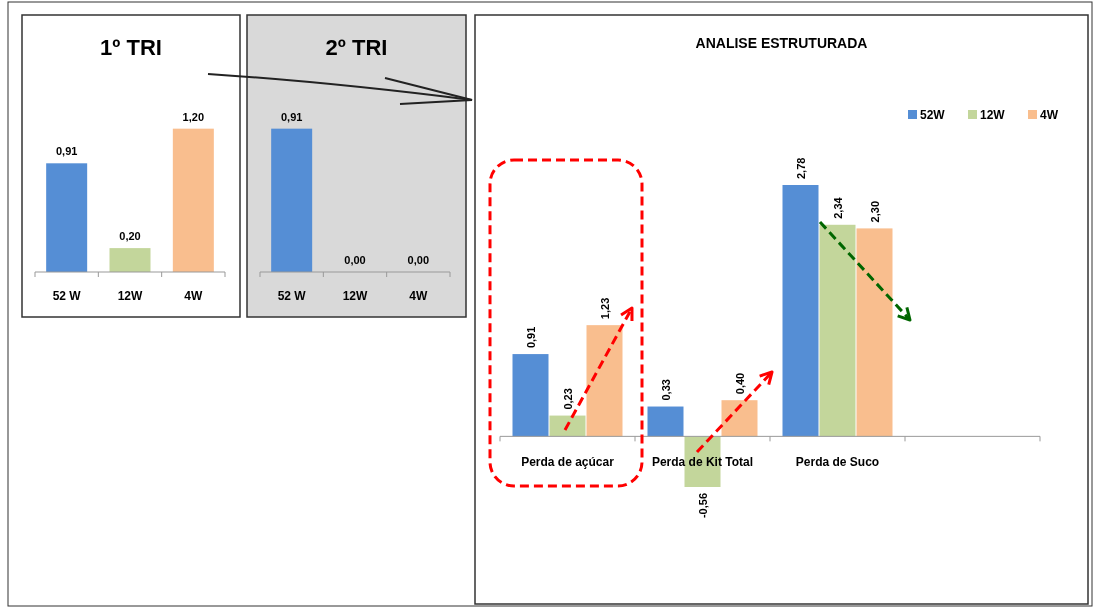 This screenshot has height=608, width=1095. What do you see at coordinates (131, 47) in the screenshot?
I see `chart-title: 1º TRI` at bounding box center [131, 47].